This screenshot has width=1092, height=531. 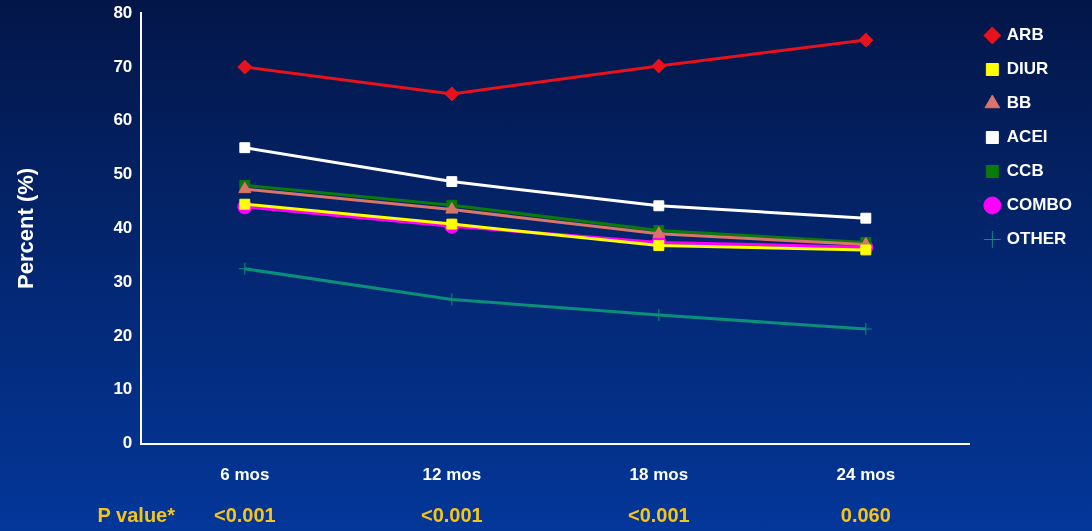 What do you see at coordinates (1039, 205) in the screenshot?
I see `legend-label: COMBO` at bounding box center [1039, 205].